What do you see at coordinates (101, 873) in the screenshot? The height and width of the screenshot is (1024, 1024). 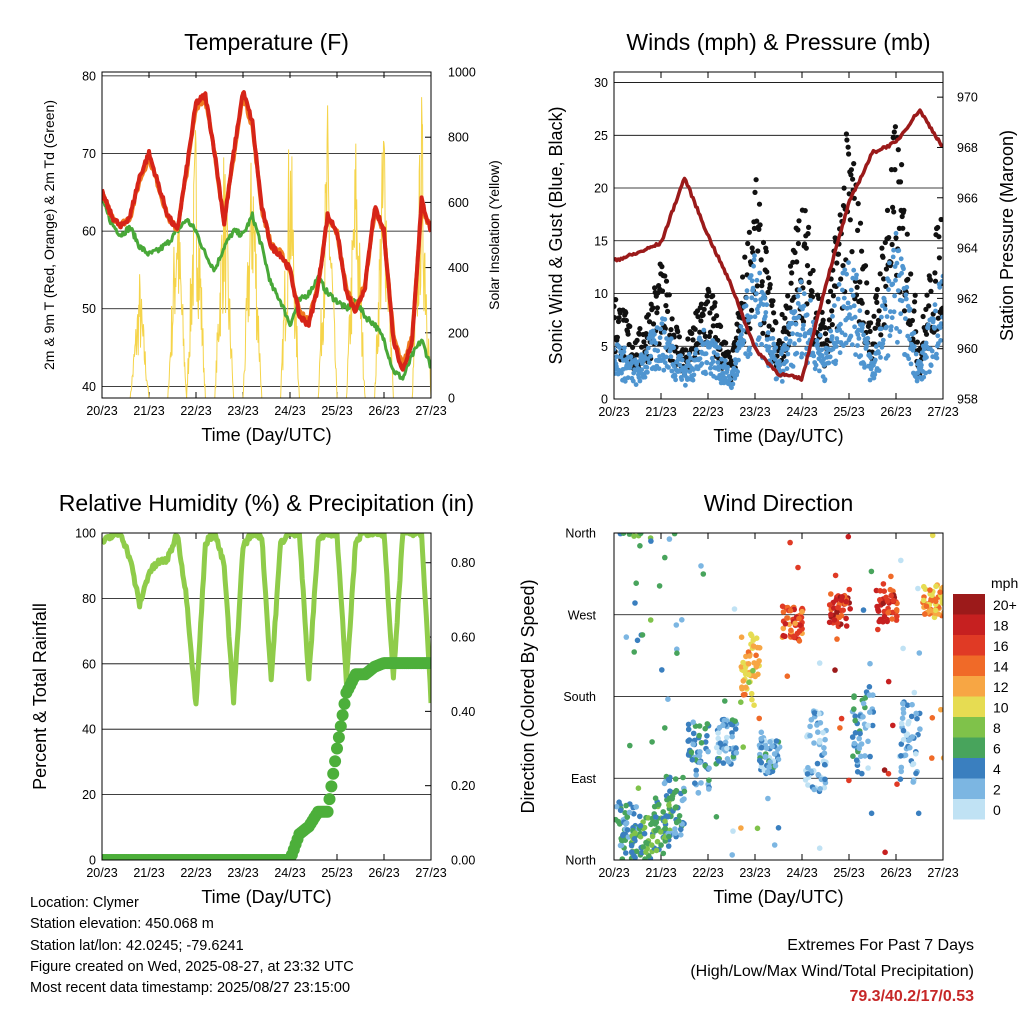 I see `x-tick-label: 20/23` at bounding box center [101, 873].